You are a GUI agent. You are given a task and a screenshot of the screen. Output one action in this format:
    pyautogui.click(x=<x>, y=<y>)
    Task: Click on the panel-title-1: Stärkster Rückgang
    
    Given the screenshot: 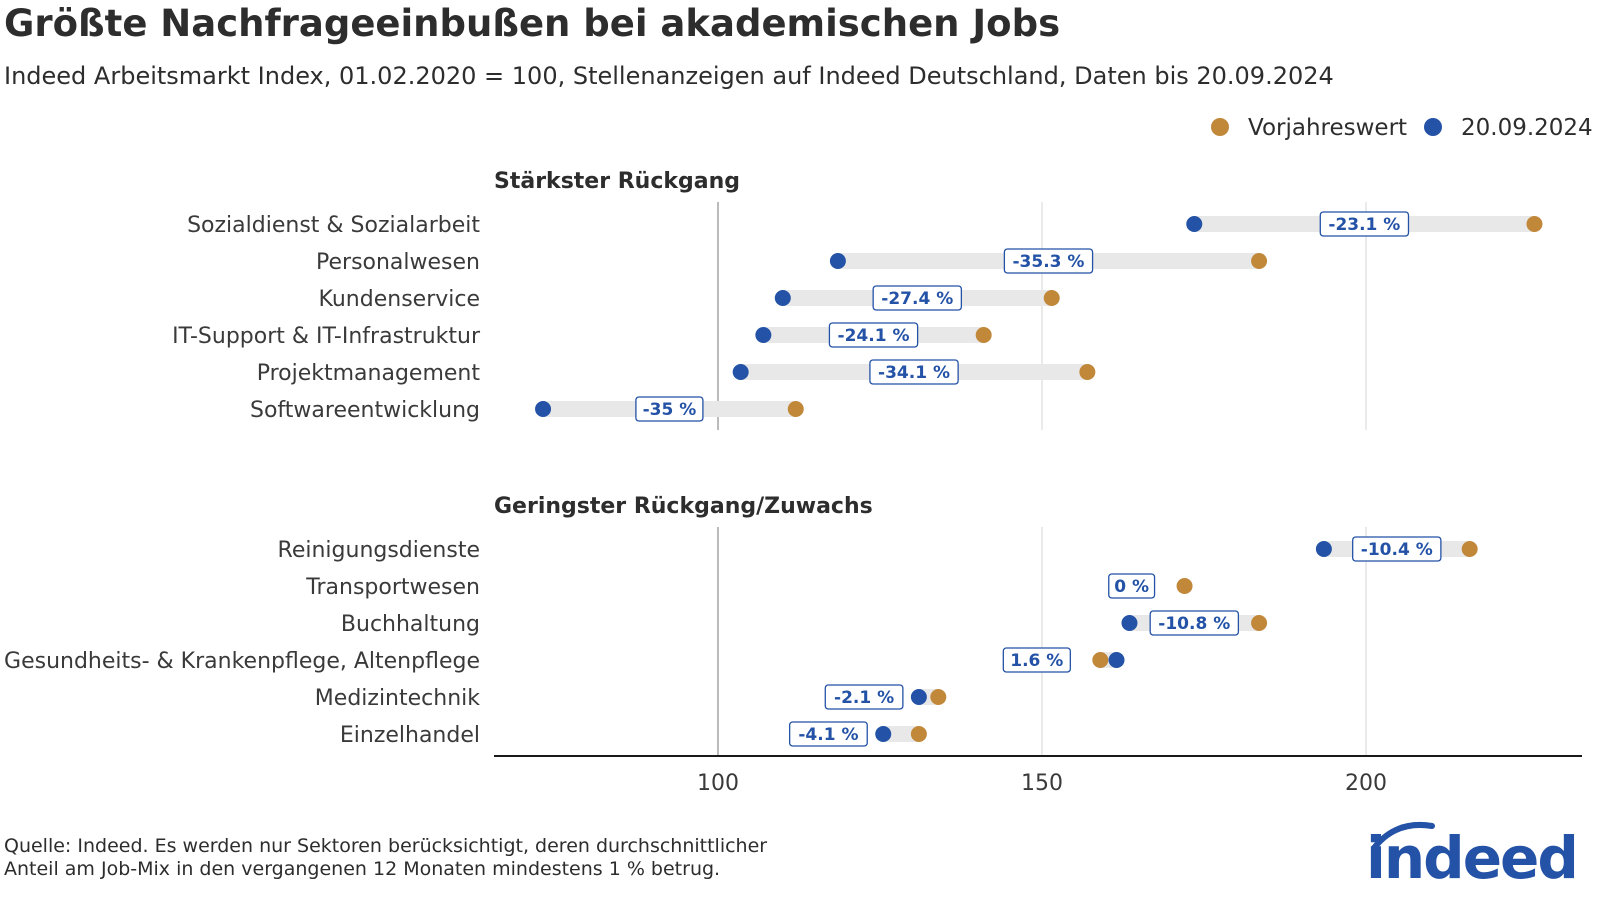 What is the action you would take?
    pyautogui.click(x=617, y=181)
    